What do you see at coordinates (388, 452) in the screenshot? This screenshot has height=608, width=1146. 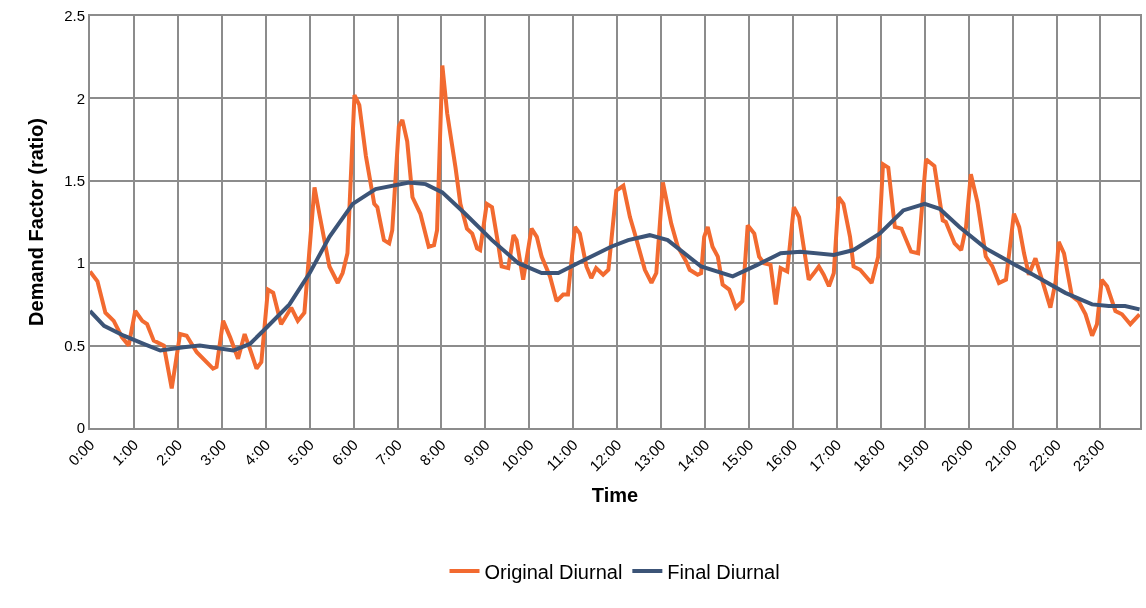 I see `x-tick-label: 7:00` at bounding box center [388, 452].